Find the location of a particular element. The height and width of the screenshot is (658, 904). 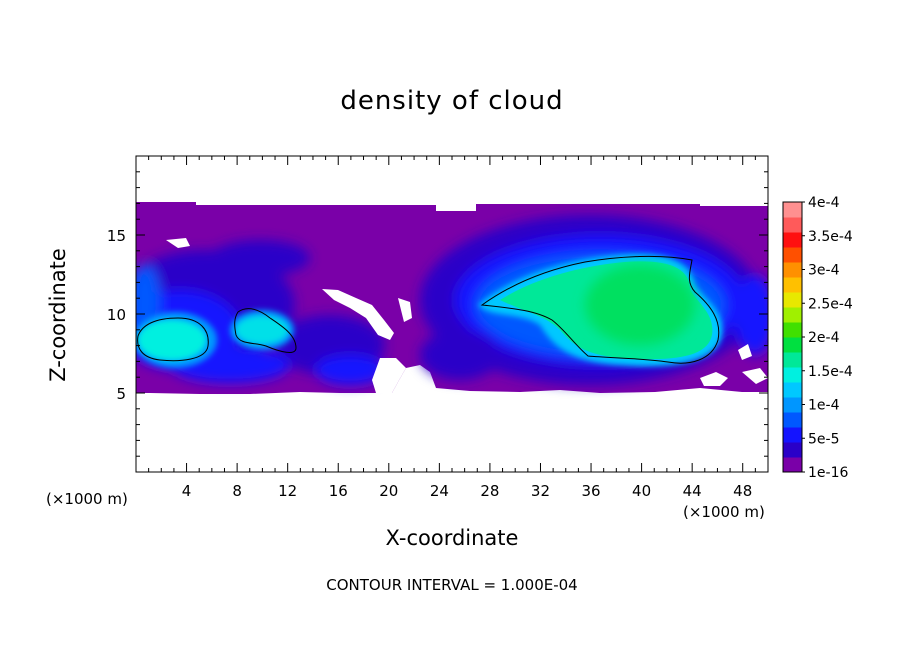

x-tick-label: 20 is located at coordinates (388, 491).